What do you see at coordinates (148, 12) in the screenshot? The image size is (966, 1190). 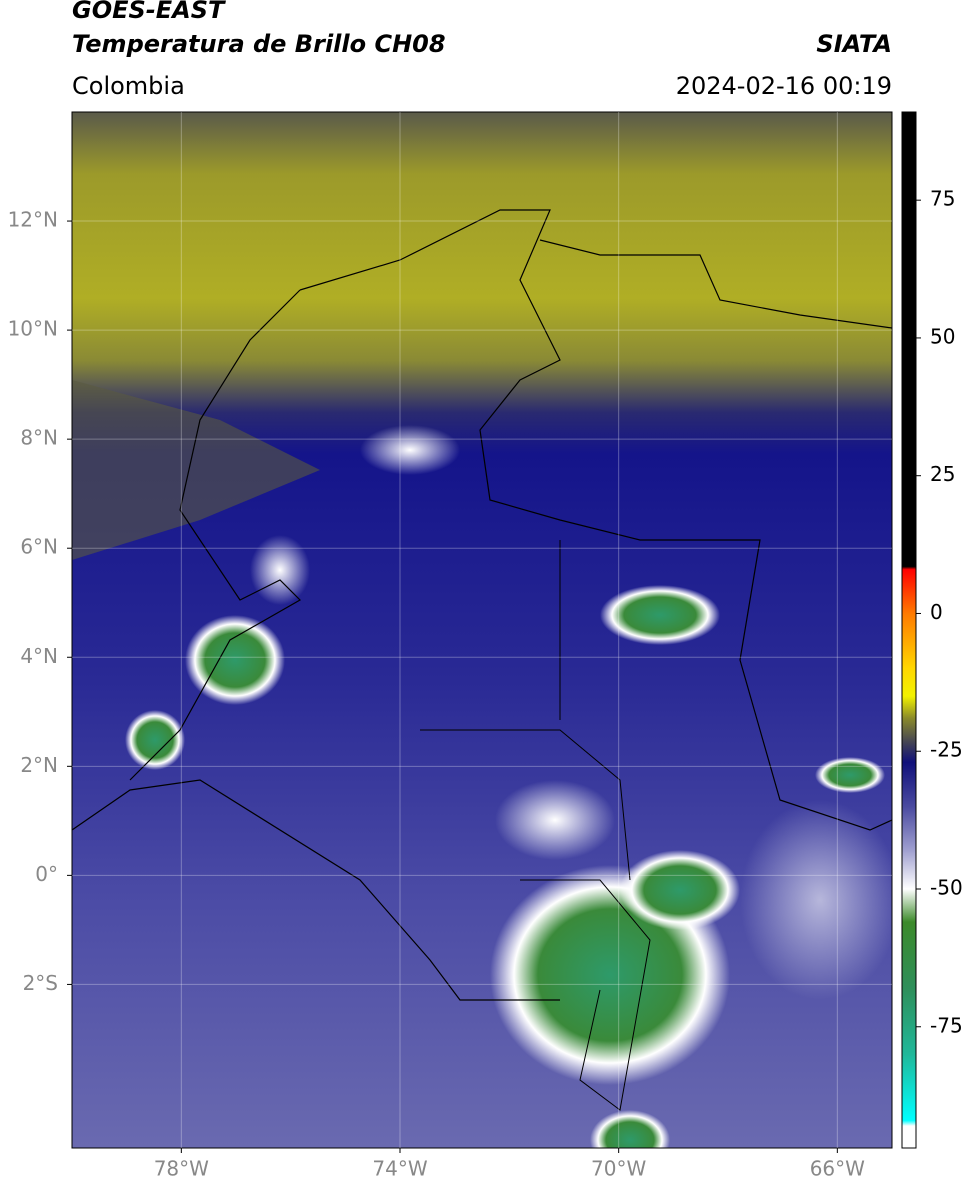 I see `satellite-title: GOES-EAST` at bounding box center [148, 12].